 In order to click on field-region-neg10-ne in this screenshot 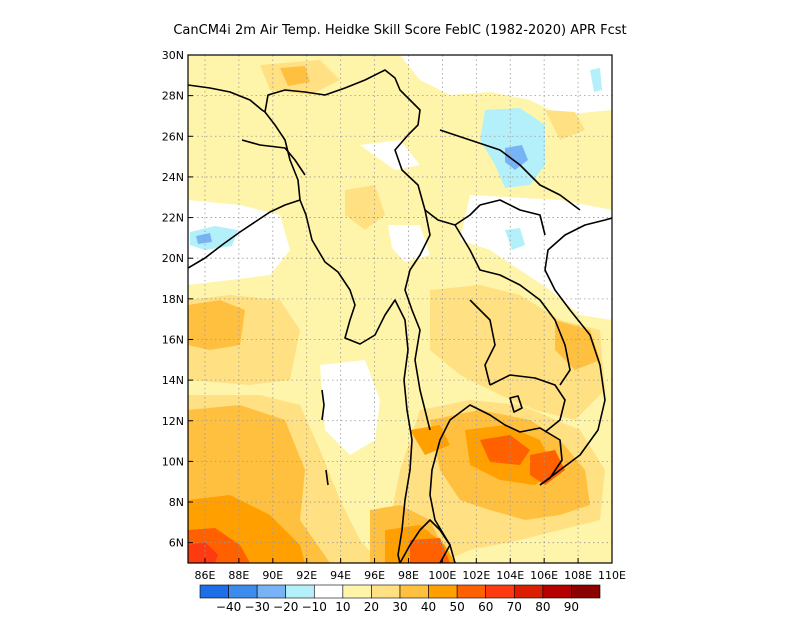, I will do `click(596, 80)`.